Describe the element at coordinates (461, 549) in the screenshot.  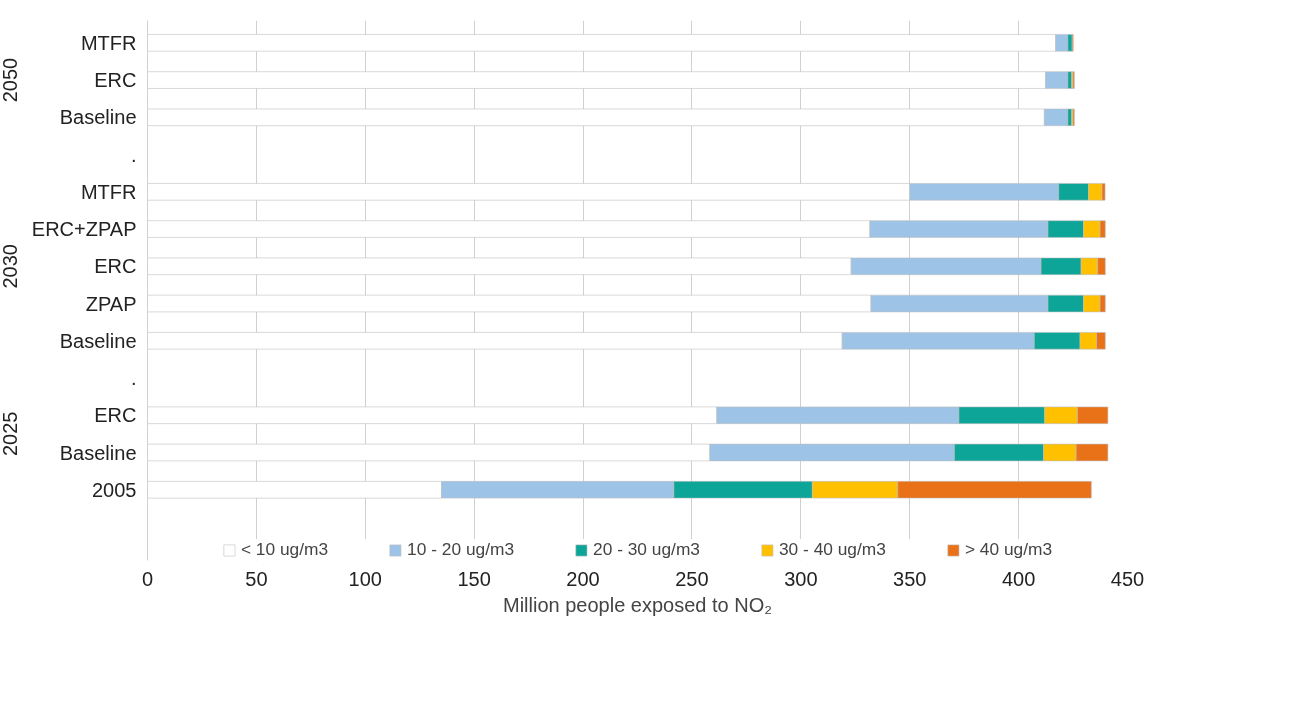
I see `legend-label: 10 - 20 ug/m3` at that location.